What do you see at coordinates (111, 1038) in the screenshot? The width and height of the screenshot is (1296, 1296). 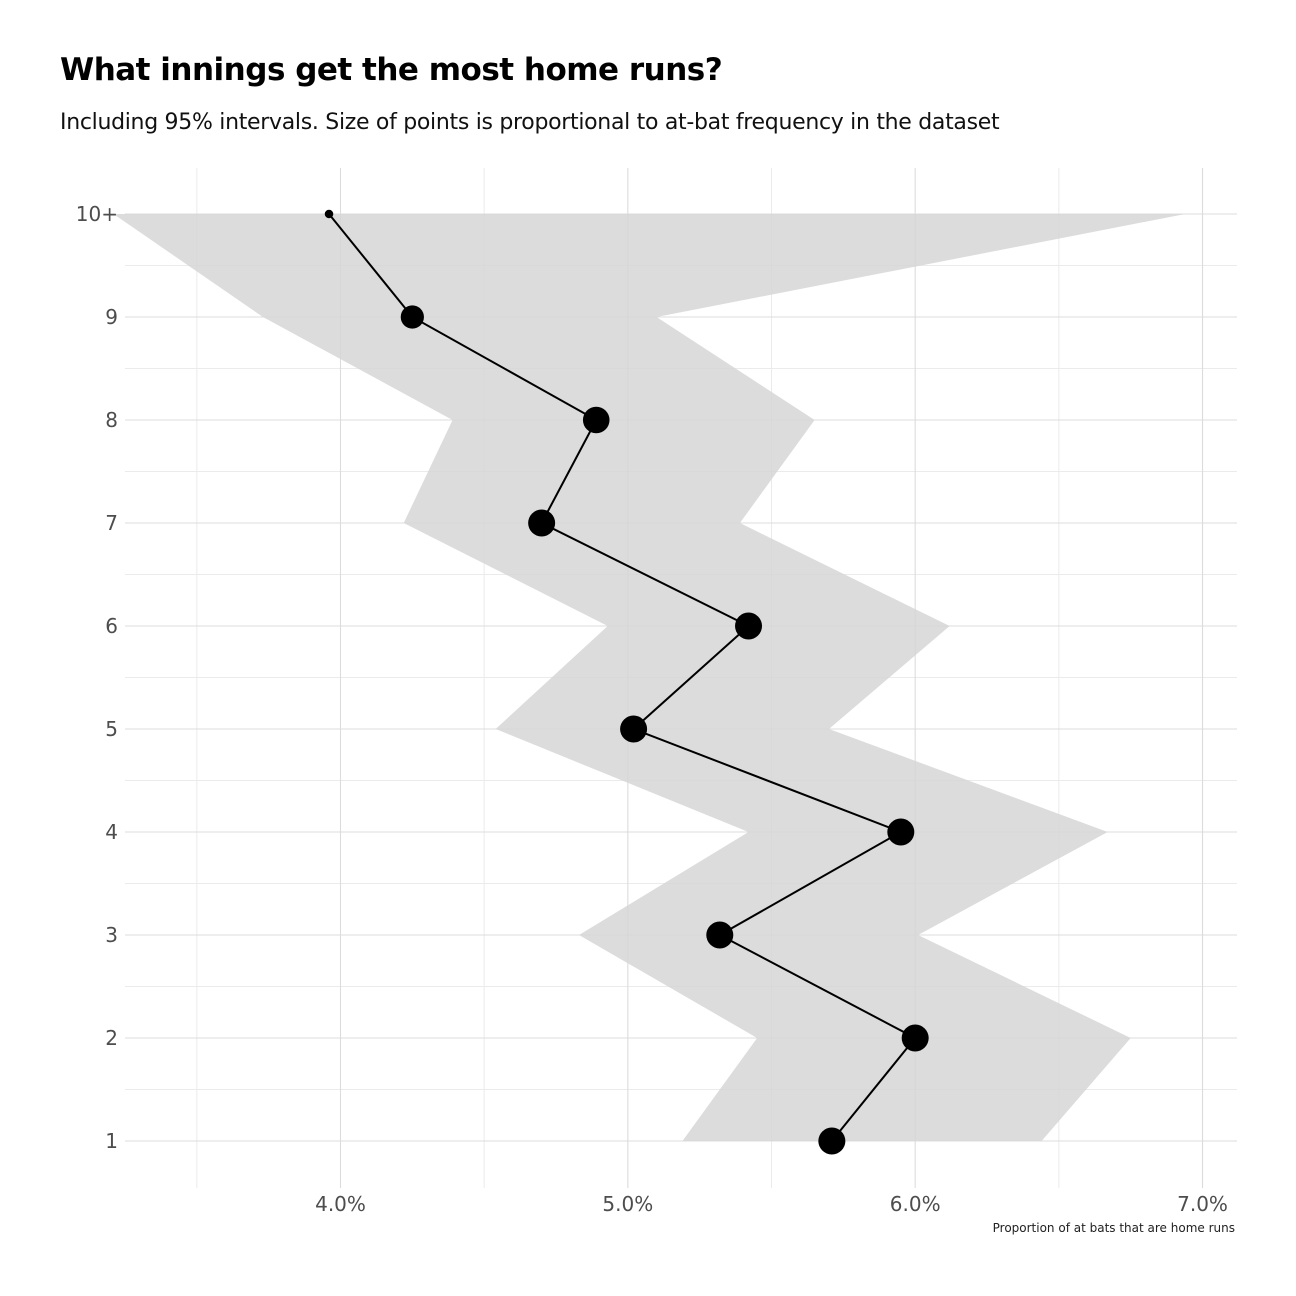 I see `y-tick-label: 2` at bounding box center [111, 1038].